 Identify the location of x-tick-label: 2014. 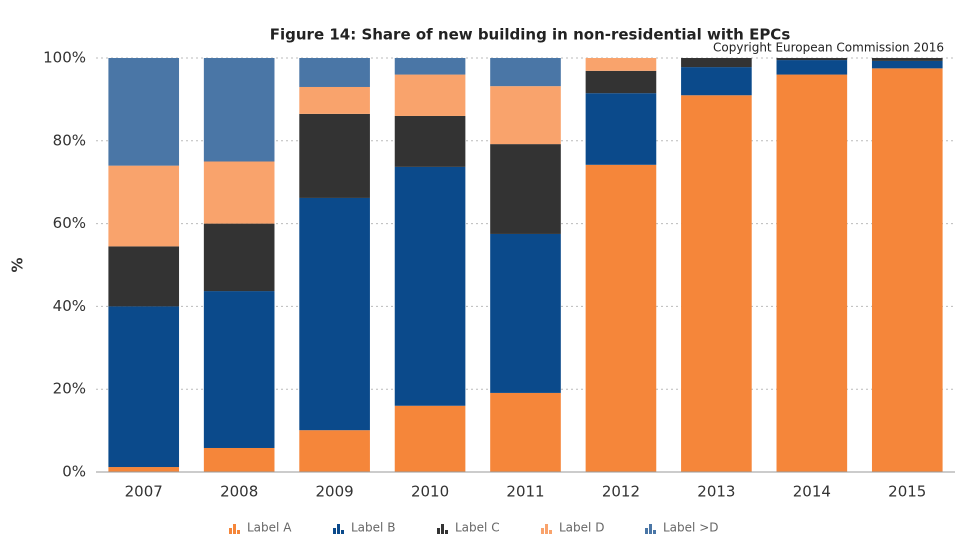
(812, 492).